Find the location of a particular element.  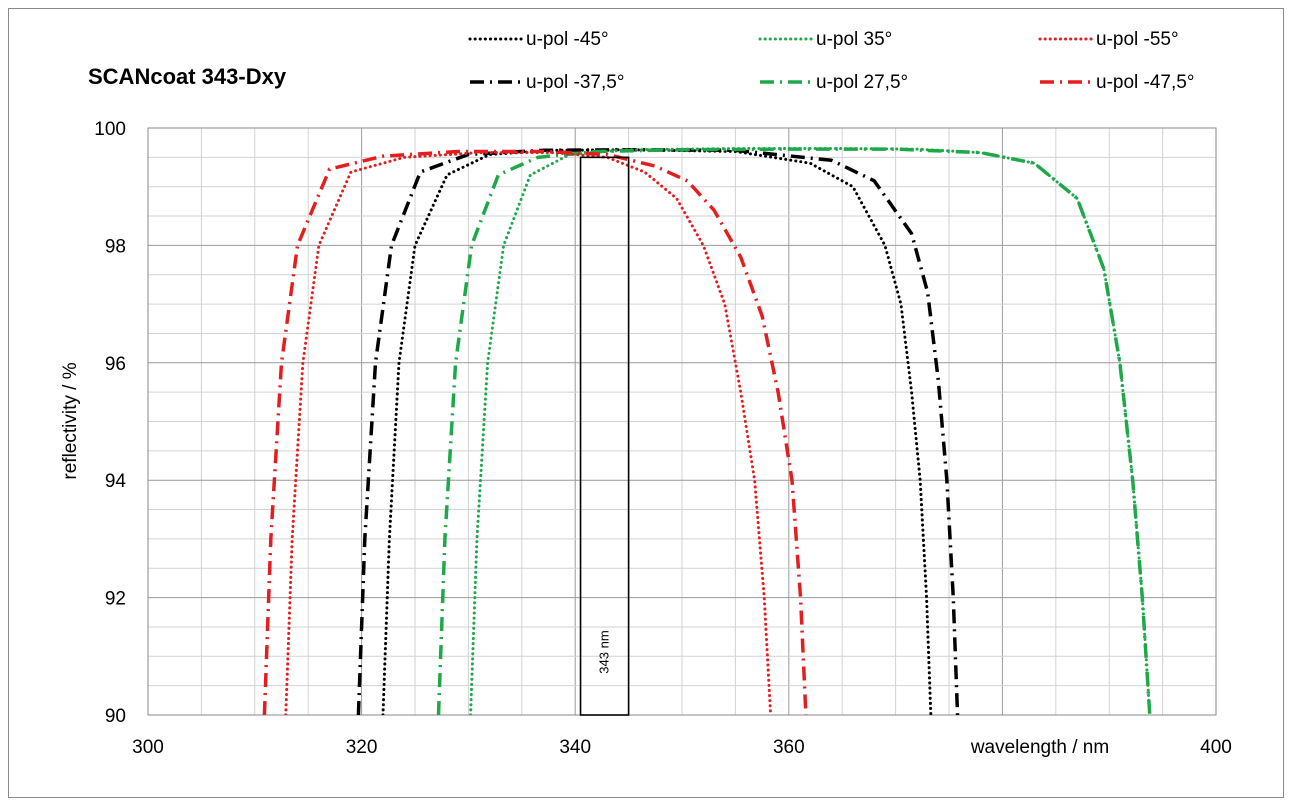

chart-title: SCANcoat 343-Dxy is located at coordinates (187, 76).